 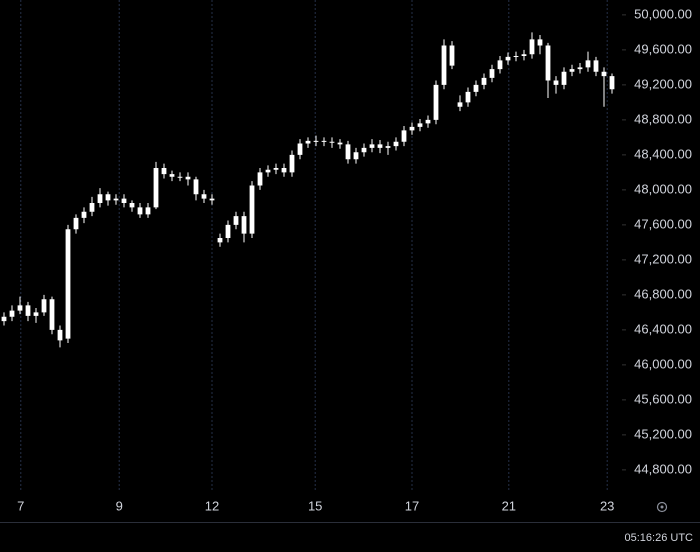 What do you see at coordinates (315, 505) in the screenshot?
I see `x-tick-label: 15` at bounding box center [315, 505].